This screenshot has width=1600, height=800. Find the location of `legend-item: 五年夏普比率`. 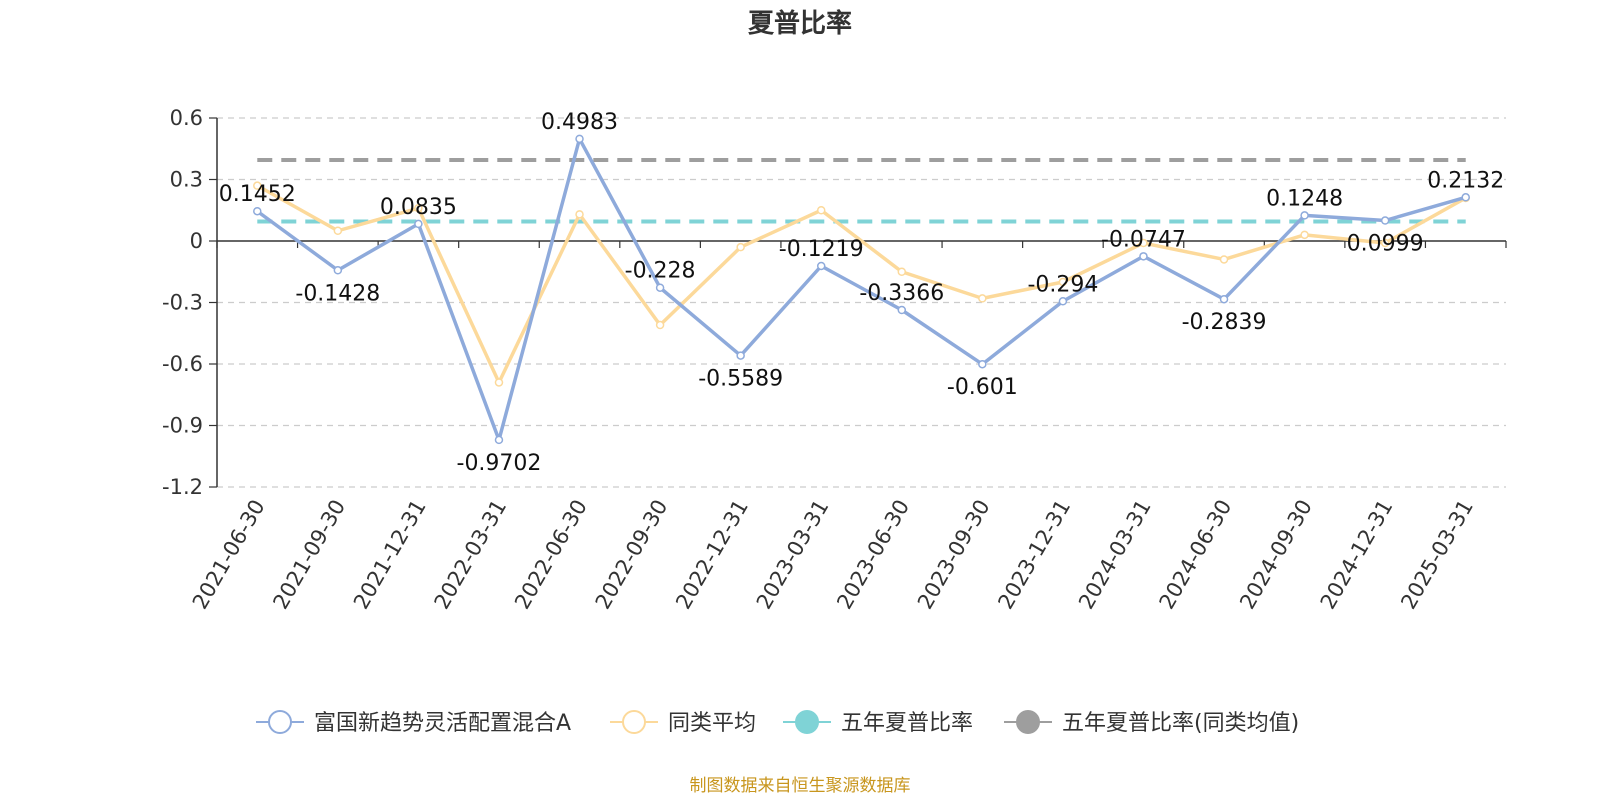

legend-item: 五年夏普比率 is located at coordinates (878, 723).